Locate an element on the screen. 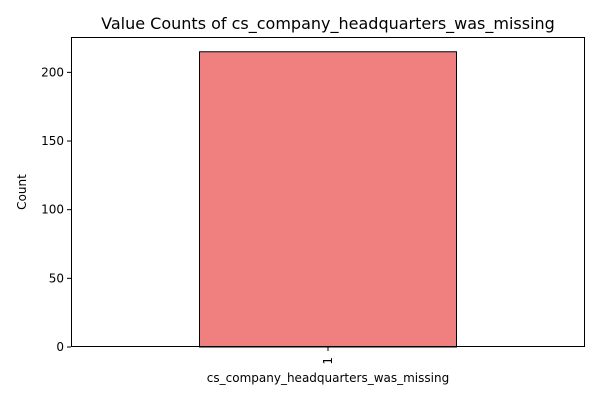  y-tick-label: 150 is located at coordinates (52, 141).